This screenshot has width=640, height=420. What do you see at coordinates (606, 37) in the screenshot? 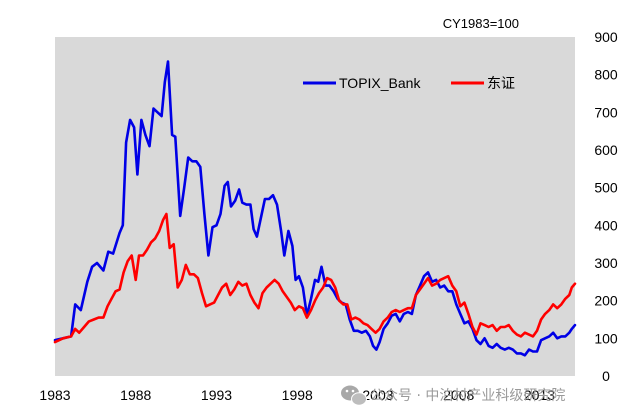
I see `y-tick-label: 900` at bounding box center [606, 37].